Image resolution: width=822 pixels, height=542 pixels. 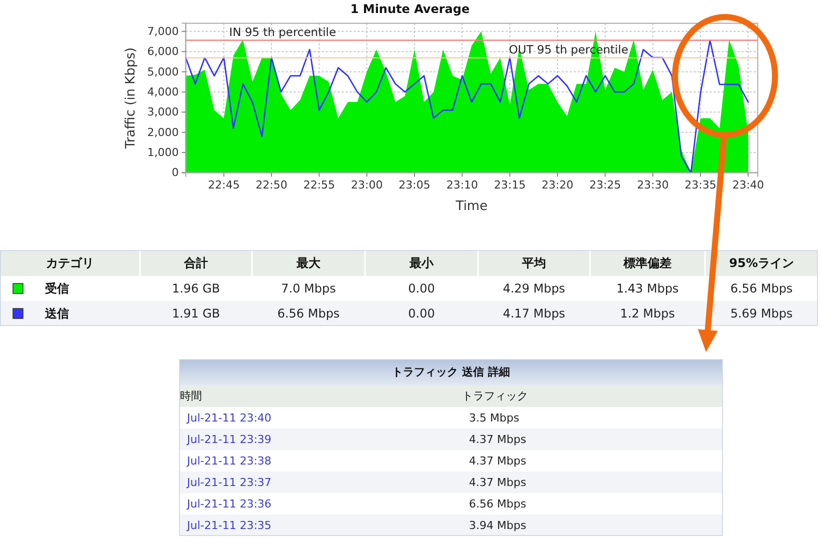 I want to click on category-label: 時間, so click(x=191, y=396).